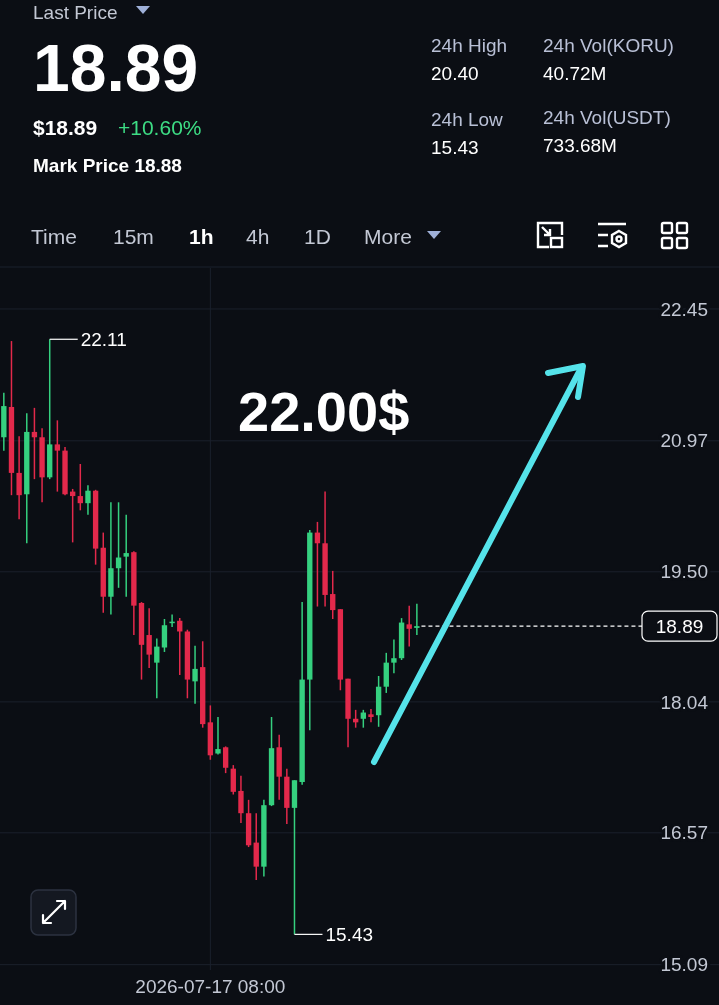  Describe the element at coordinates (679, 626) in the screenshot. I see `ref-line-label: 18.89` at that location.